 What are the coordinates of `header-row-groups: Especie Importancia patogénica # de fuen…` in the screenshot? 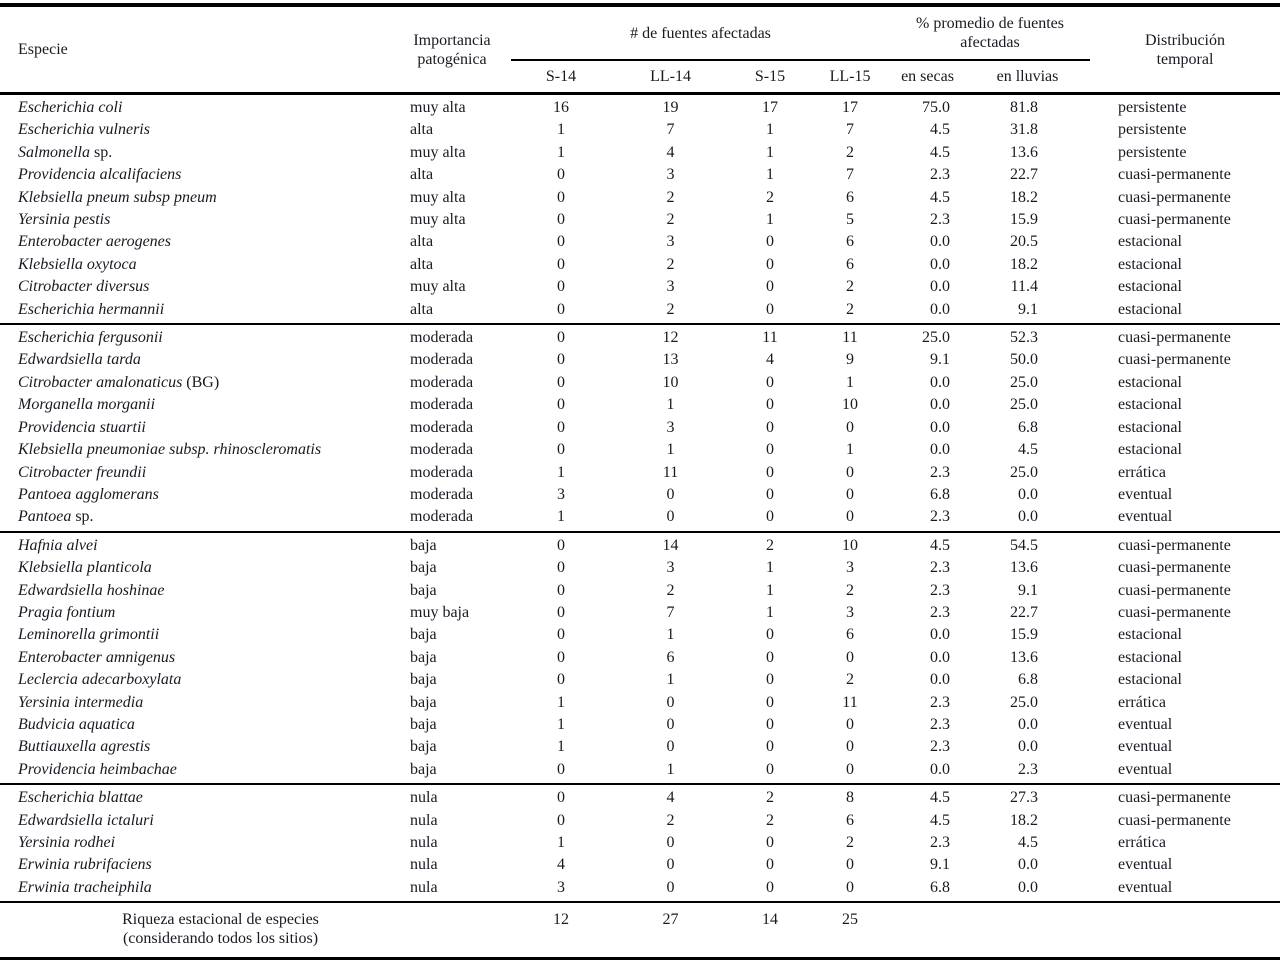 It's located at (640, 36).